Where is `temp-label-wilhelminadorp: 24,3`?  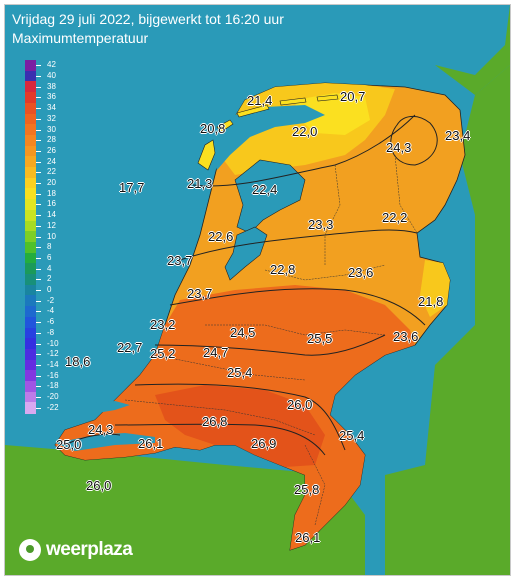 temp-label-wilhelminadorp: 24,3 is located at coordinates (101, 429).